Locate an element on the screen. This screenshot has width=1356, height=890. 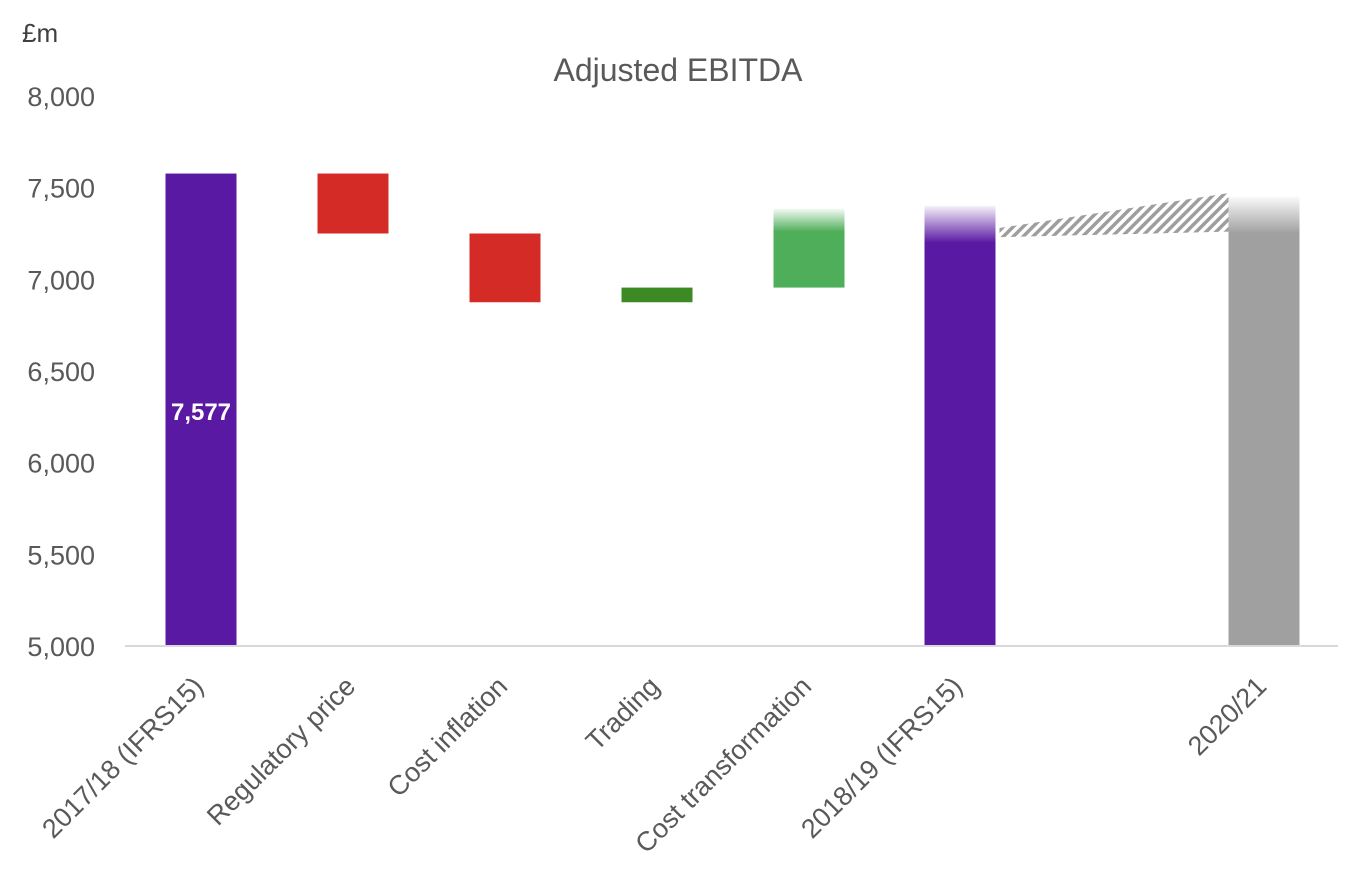
x-tick-label: 2017/18 (IFRS15) is located at coordinates (122, 757).